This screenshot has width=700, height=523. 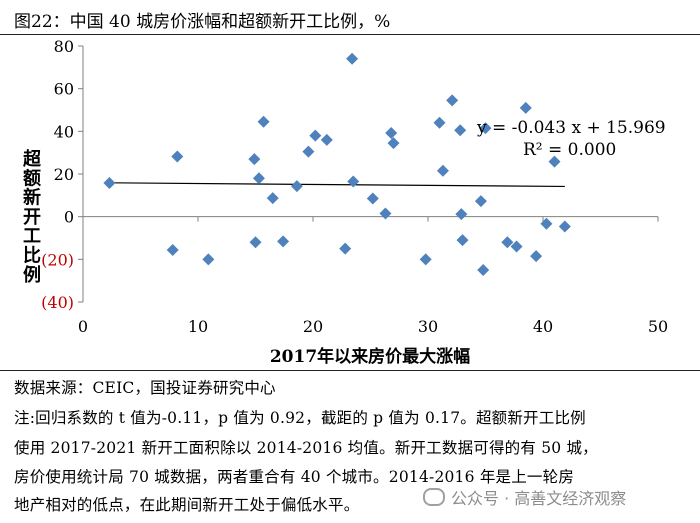 What do you see at coordinates (32, 217) in the screenshot?
I see `y-axis-label: 超额新开工比例` at bounding box center [32, 217].